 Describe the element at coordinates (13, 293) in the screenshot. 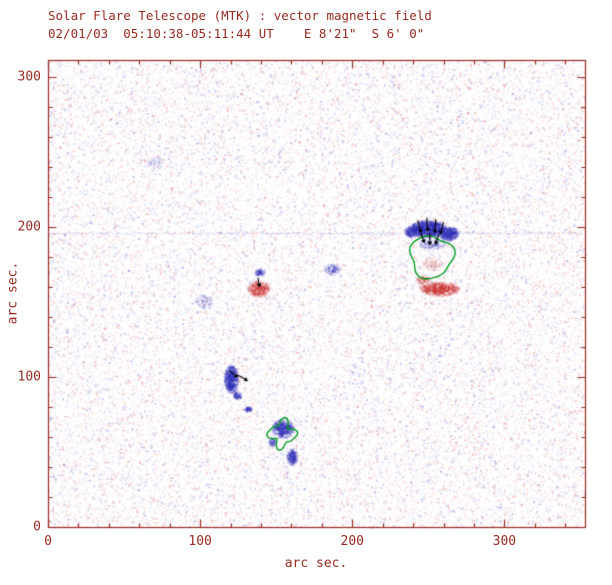

I see `y-axis-label: arc sec.` at that location.